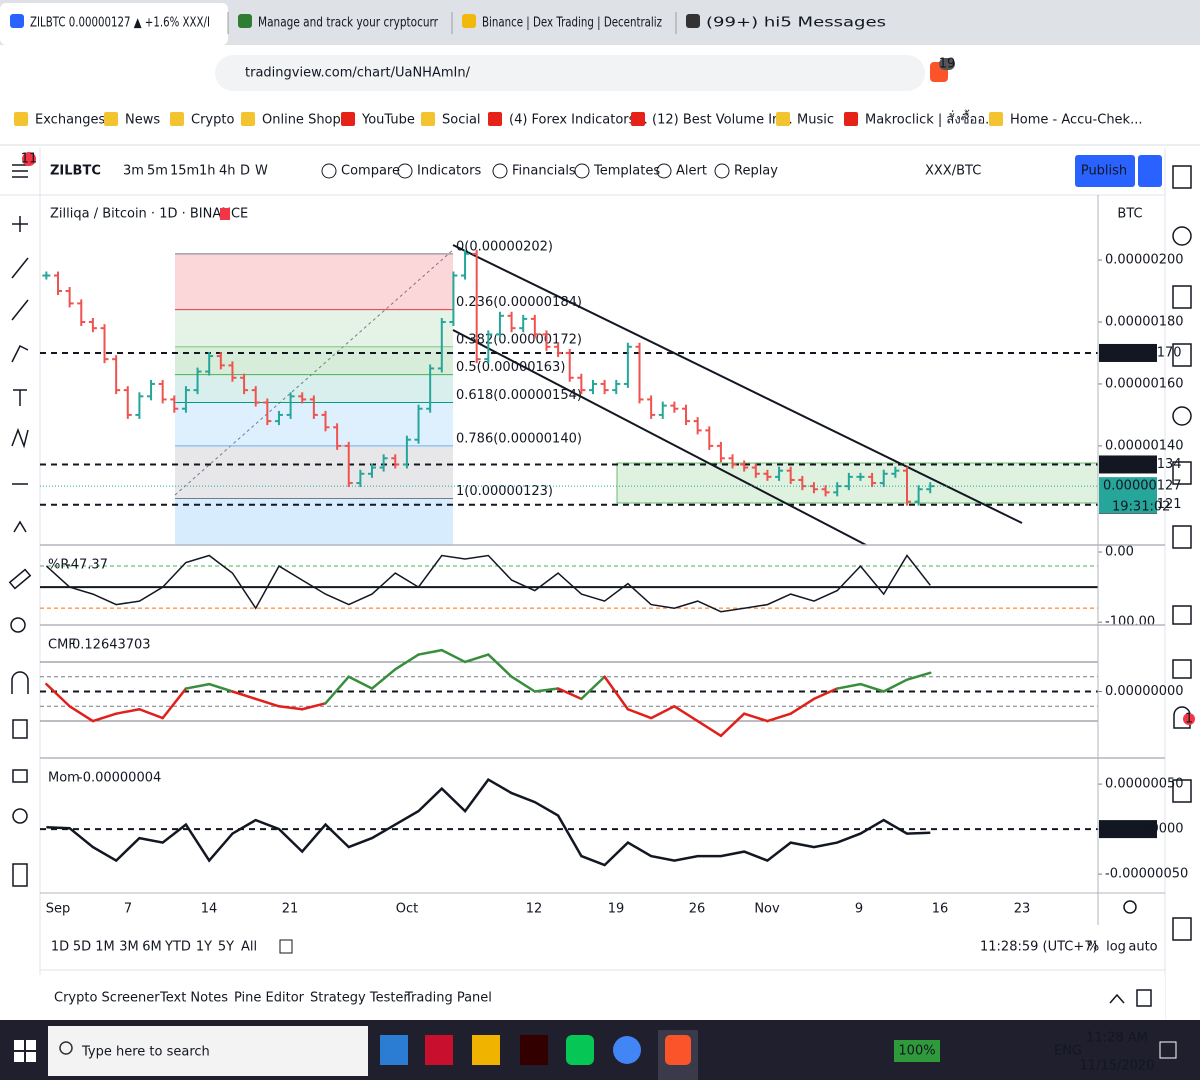 Image resolution: width=1200 pixels, height=1080 pixels. I want to click on interval: 1h, so click(207, 171).